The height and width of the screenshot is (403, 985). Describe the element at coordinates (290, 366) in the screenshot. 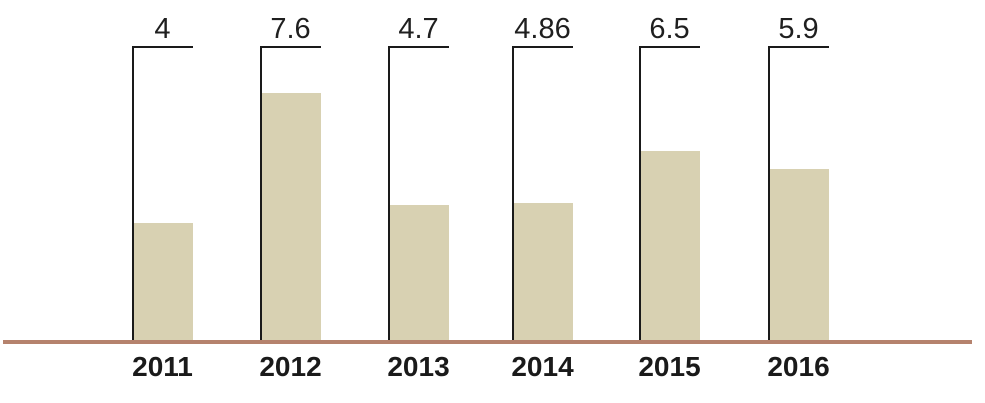

I see `x-axis-tick-label: 2012` at that location.